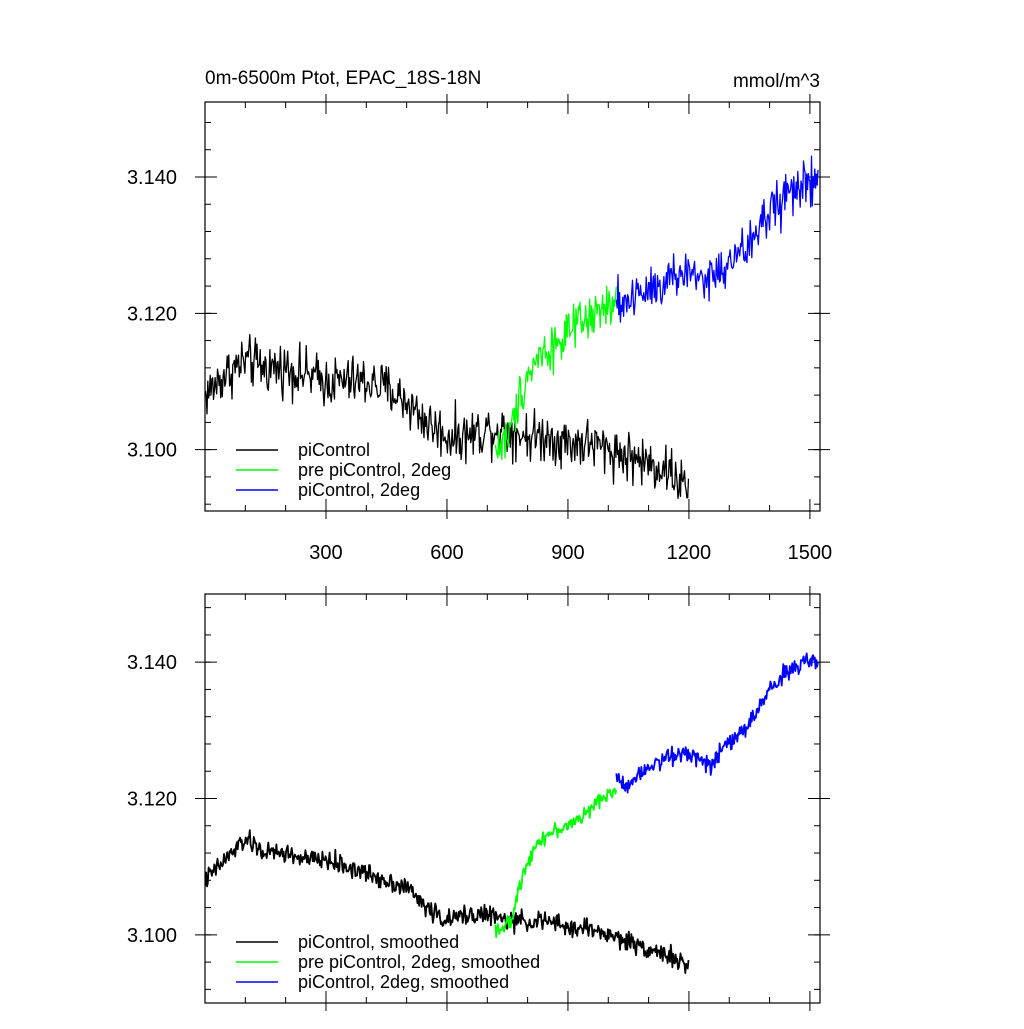 The image size is (1024, 1029). I want to click on legend-entry: piControl, so click(334, 450).